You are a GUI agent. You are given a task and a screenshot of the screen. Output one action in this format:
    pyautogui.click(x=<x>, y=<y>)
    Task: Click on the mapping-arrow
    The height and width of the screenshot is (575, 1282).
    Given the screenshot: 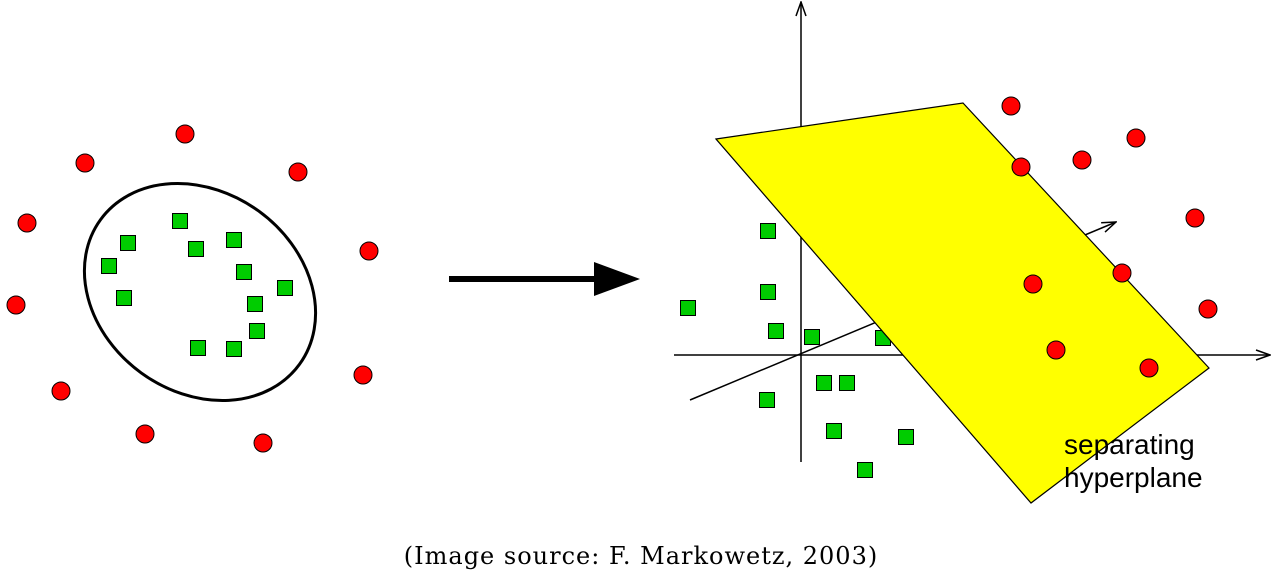 What is the action you would take?
    pyautogui.click(x=544, y=279)
    